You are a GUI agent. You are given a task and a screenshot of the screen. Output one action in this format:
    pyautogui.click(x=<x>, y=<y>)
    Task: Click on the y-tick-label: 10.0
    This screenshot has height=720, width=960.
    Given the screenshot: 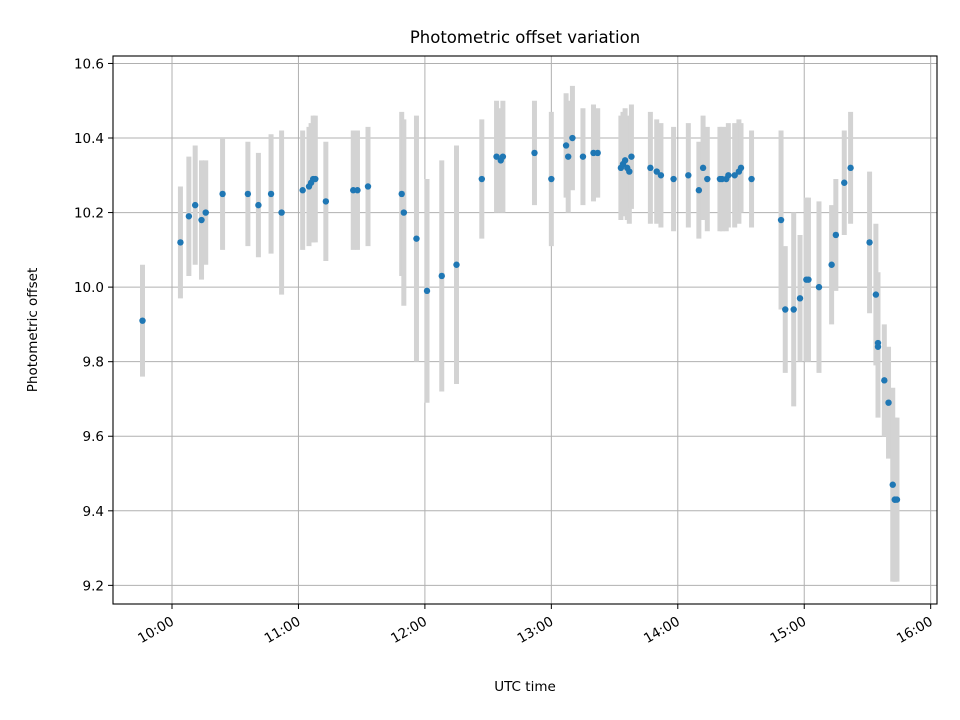 What is the action you would take?
    pyautogui.click(x=89, y=288)
    